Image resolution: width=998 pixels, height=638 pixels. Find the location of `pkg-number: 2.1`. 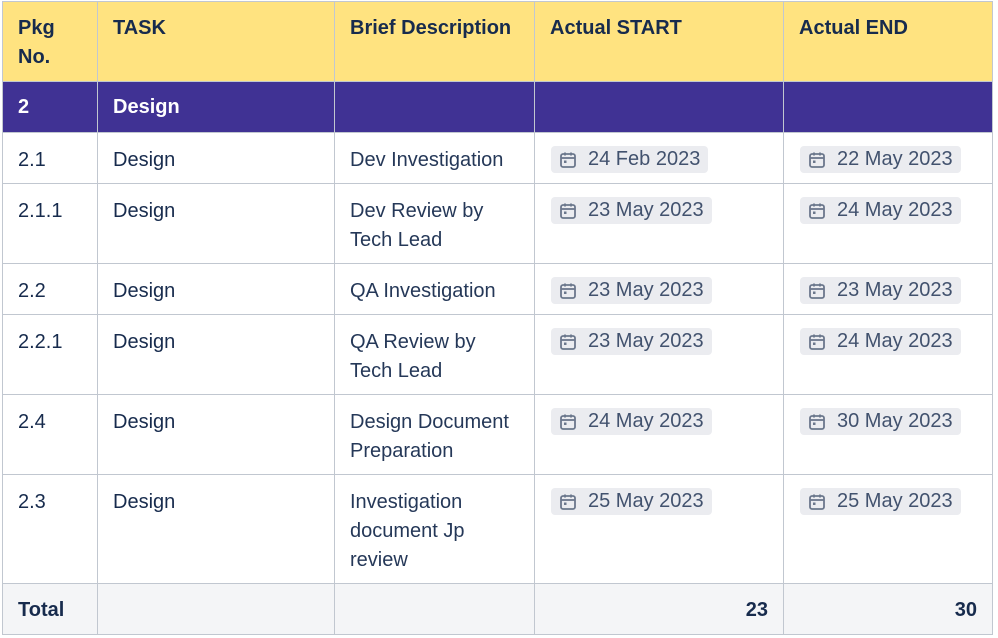

pkg-number: 2.1 is located at coordinates (32, 160).